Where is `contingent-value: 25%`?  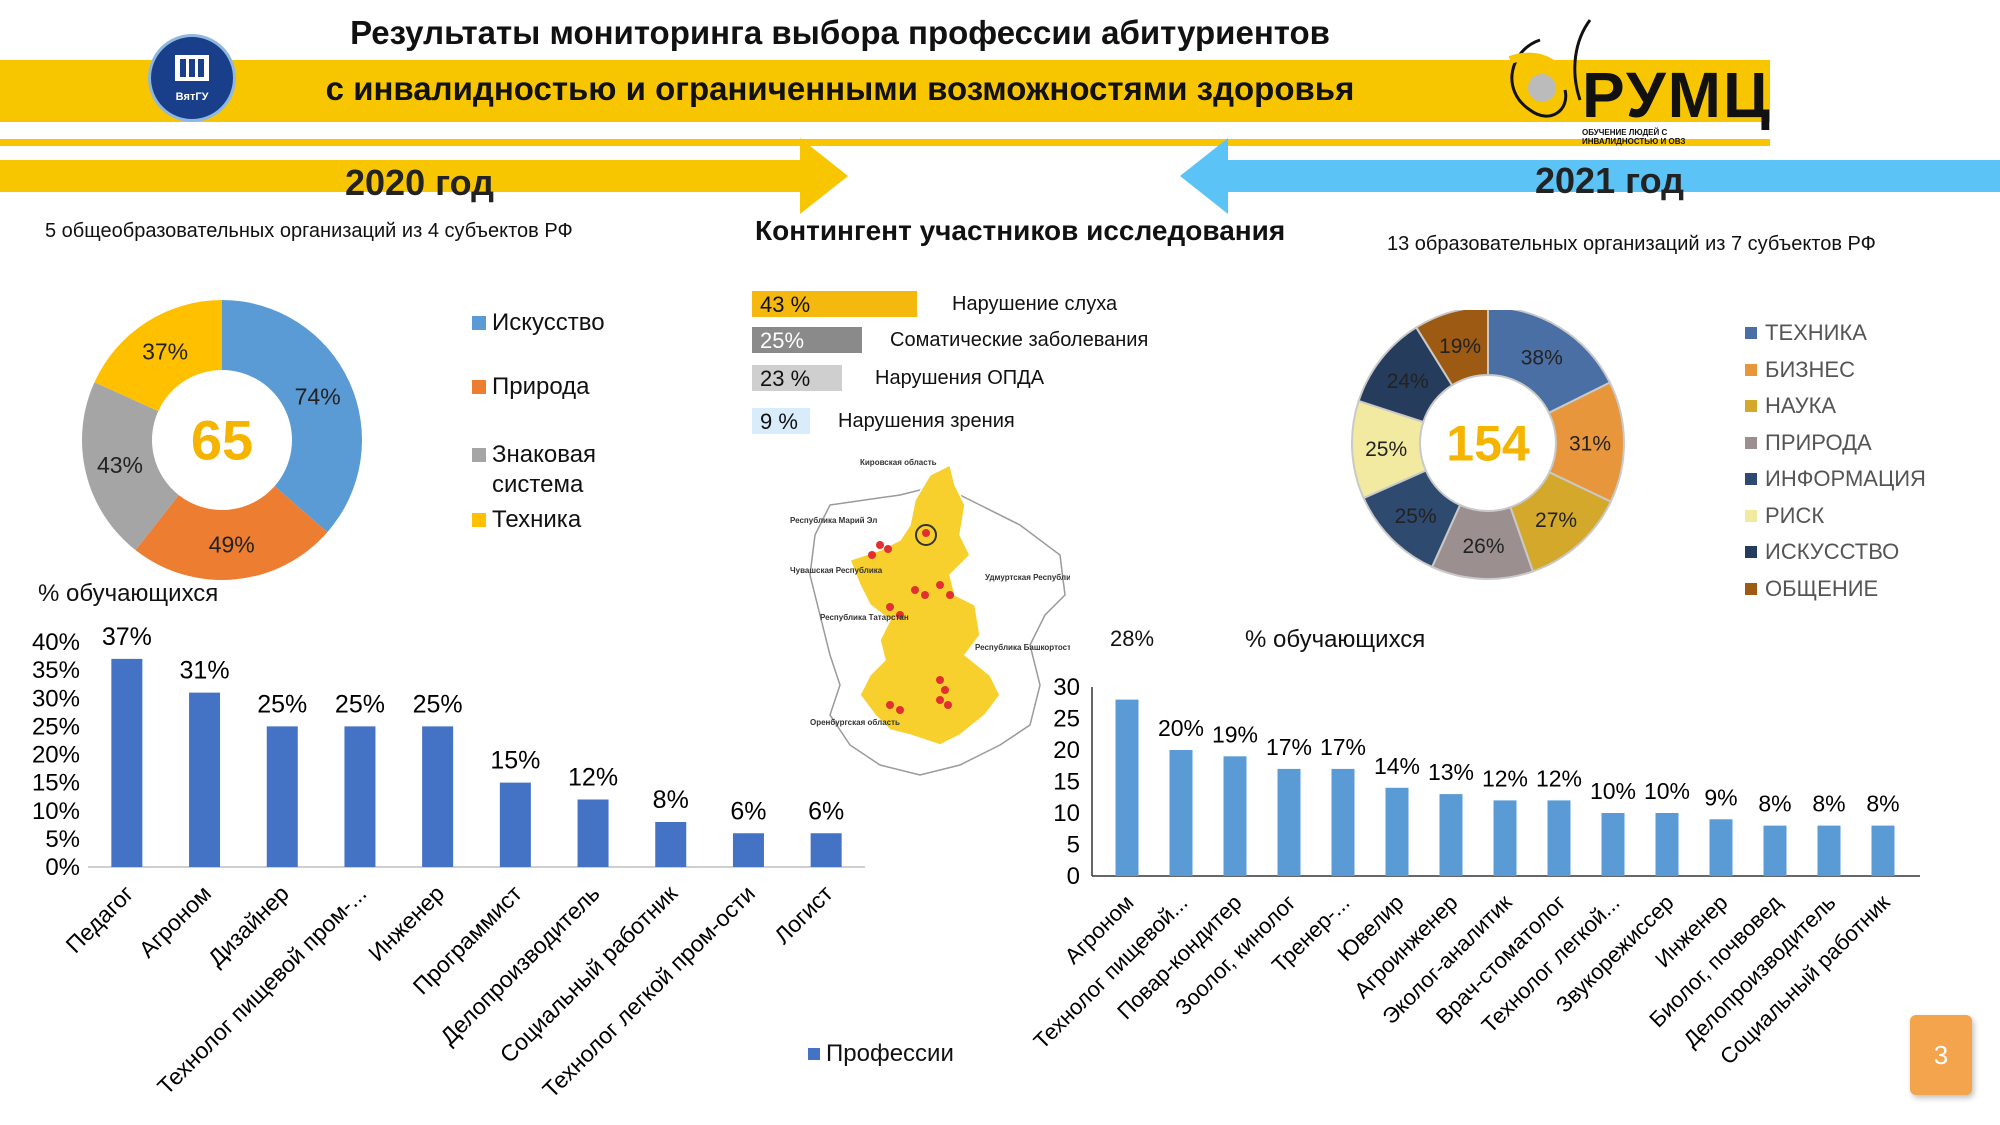 contingent-value: 25% is located at coordinates (782, 340).